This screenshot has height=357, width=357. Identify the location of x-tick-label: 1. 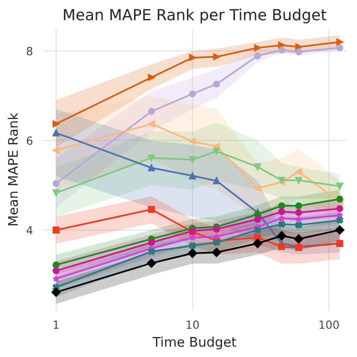
(56, 324).